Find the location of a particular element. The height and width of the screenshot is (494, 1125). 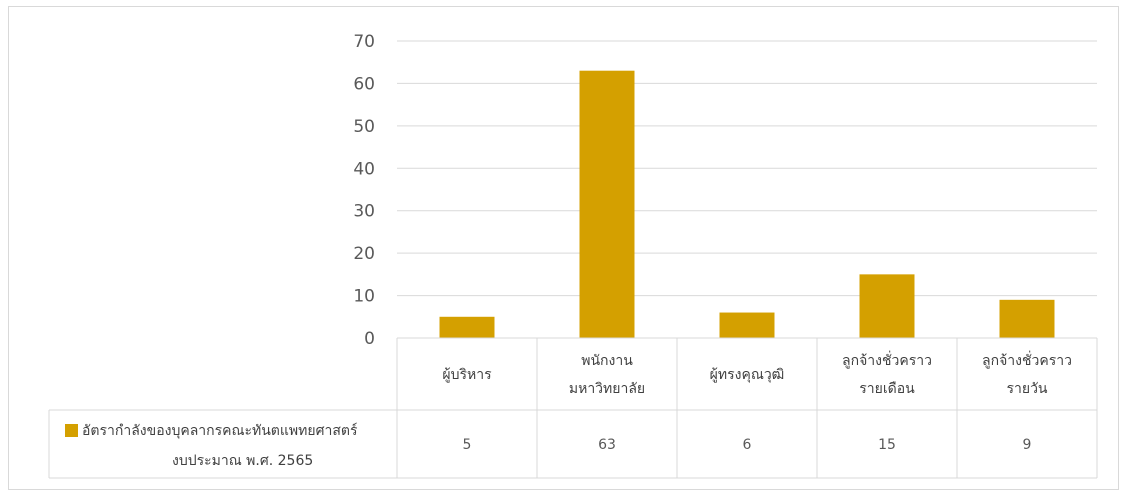

y-tick-label: 20 is located at coordinates (364, 254).